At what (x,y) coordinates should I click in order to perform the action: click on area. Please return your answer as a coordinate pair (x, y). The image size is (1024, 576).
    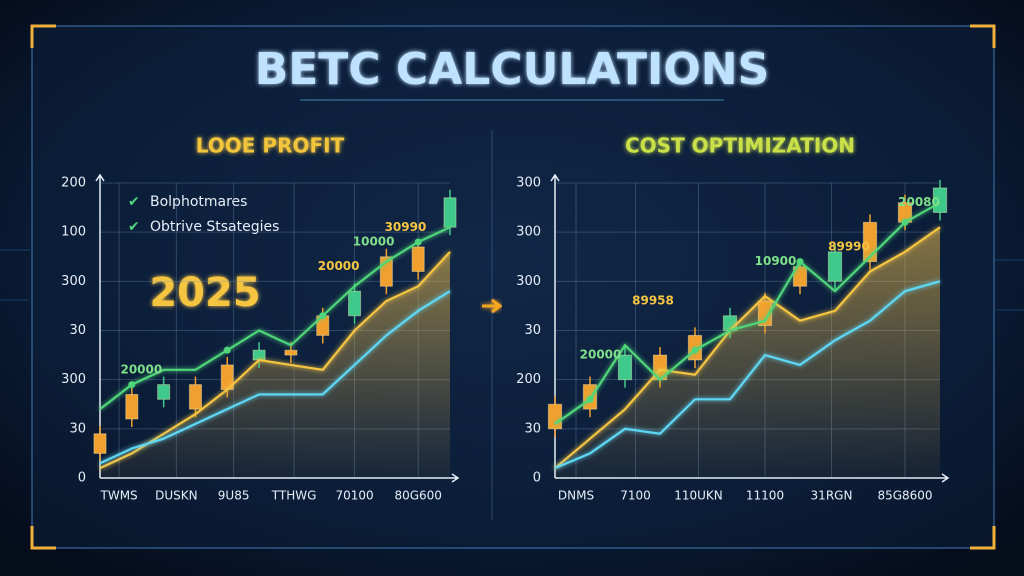
    Looking at the image, I should click on (275, 364).